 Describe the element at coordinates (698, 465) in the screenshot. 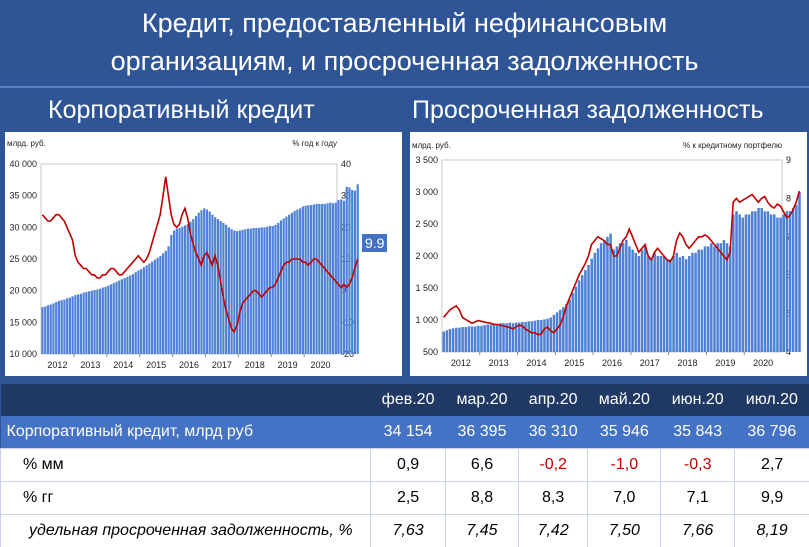

I see `table-cell: -0,3` at that location.